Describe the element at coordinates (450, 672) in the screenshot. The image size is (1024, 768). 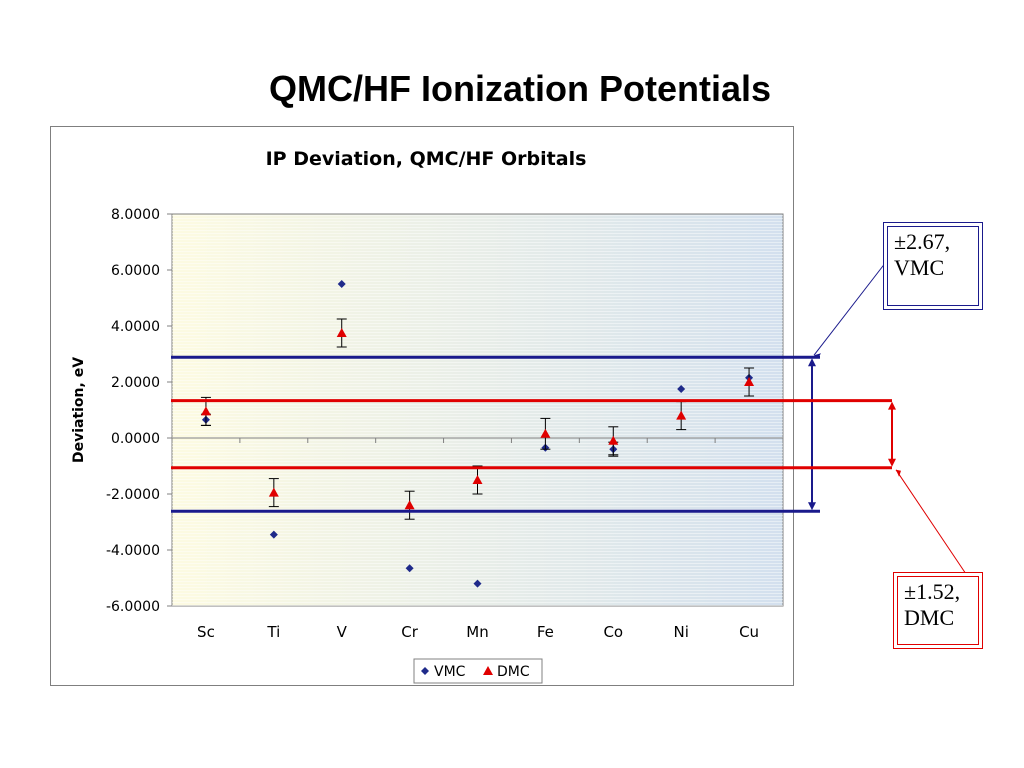
I see `legend-vmc-label: VMC` at that location.